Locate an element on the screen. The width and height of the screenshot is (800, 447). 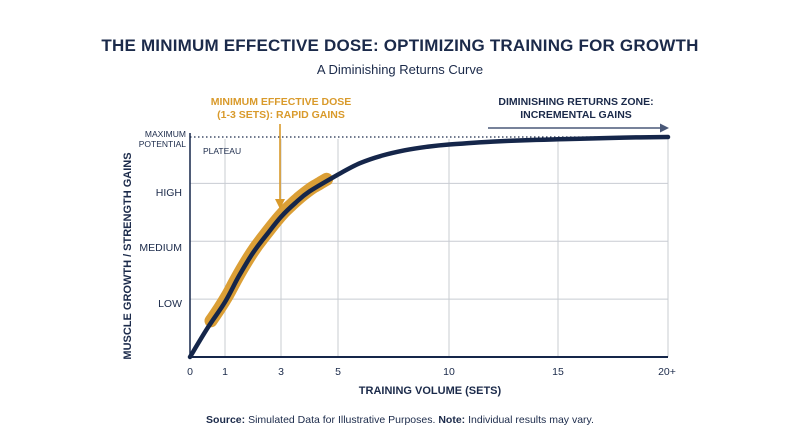
y-axis-title: MUSCLE GROWTH / STRENGTH GAINS is located at coordinates (128, 256).